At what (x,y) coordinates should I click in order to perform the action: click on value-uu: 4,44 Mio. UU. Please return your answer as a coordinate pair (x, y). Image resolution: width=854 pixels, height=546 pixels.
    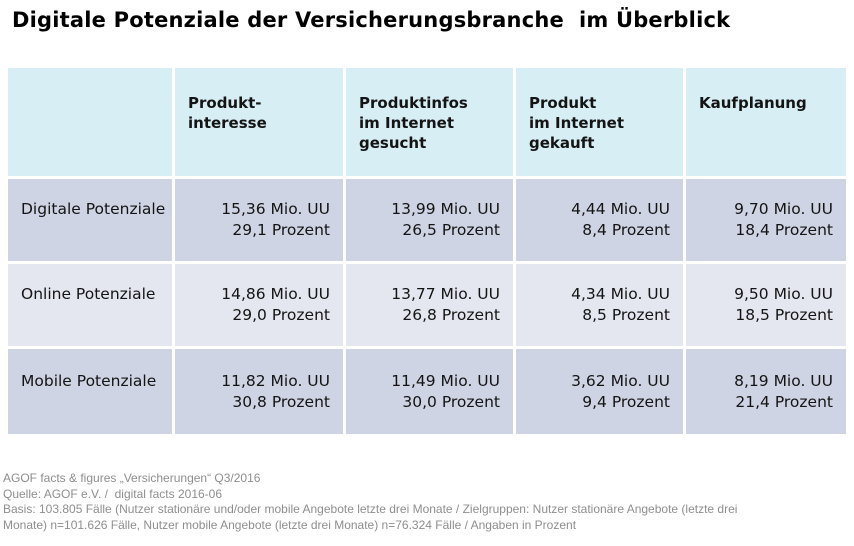
    Looking at the image, I should click on (620, 209).